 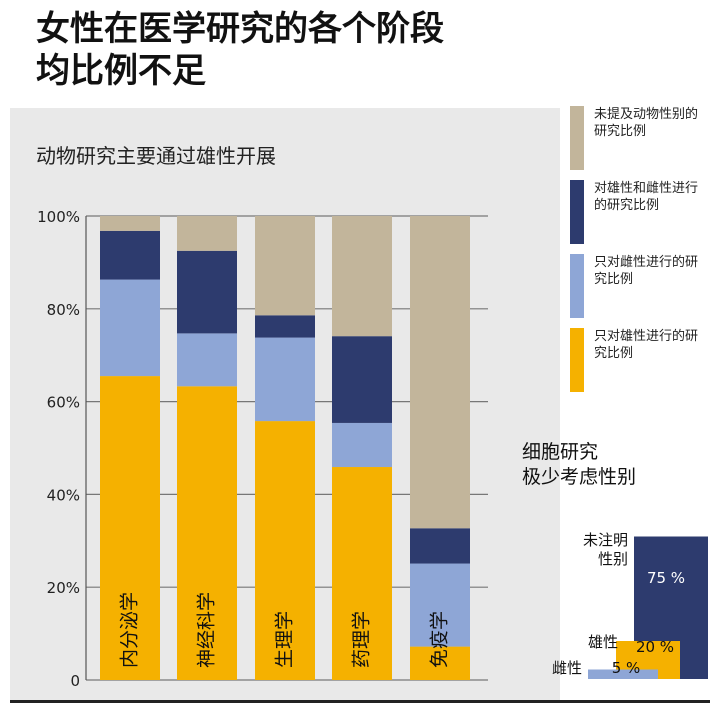 I want to click on legend-label: 只对雄性进行的研究比例, so click(x=646, y=345).